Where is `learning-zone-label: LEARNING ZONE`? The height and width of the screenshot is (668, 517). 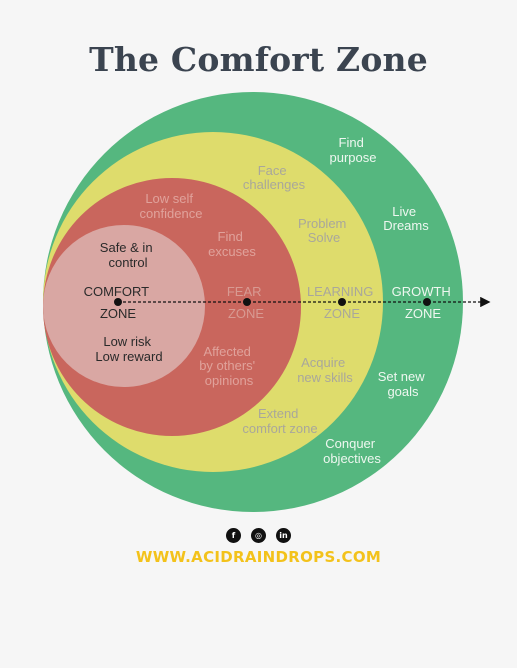 learning-zone-label: LEARNING ZONE is located at coordinates (342, 302).